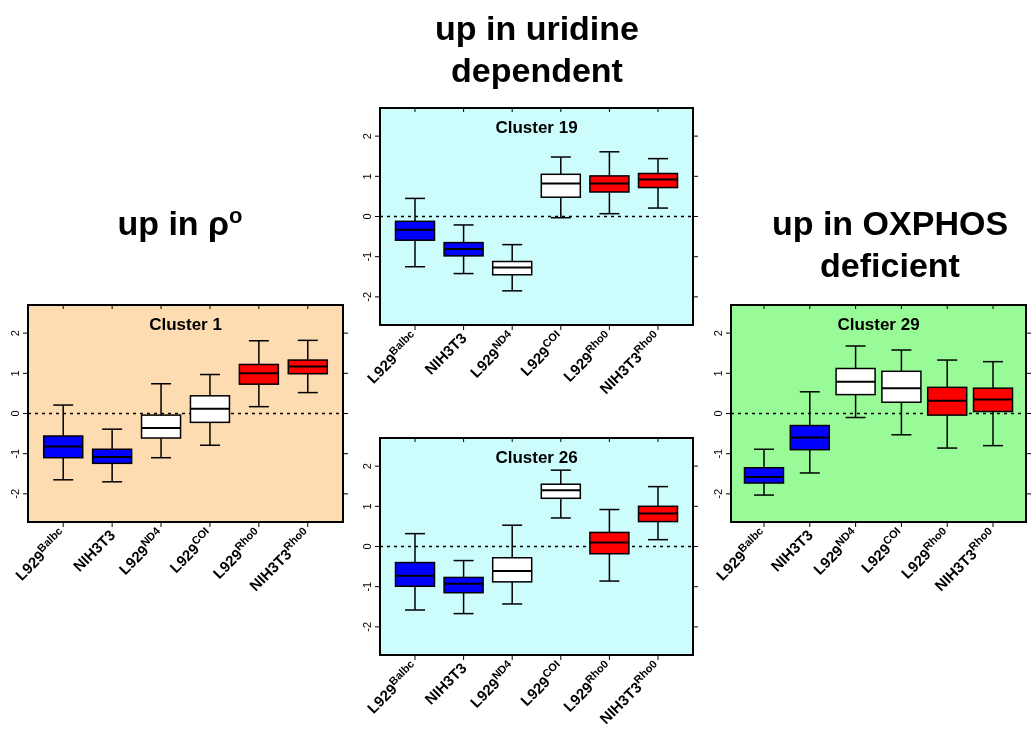 Image resolution: width=1034 pixels, height=738 pixels. I want to click on text: Cluster 1, so click(185, 324).